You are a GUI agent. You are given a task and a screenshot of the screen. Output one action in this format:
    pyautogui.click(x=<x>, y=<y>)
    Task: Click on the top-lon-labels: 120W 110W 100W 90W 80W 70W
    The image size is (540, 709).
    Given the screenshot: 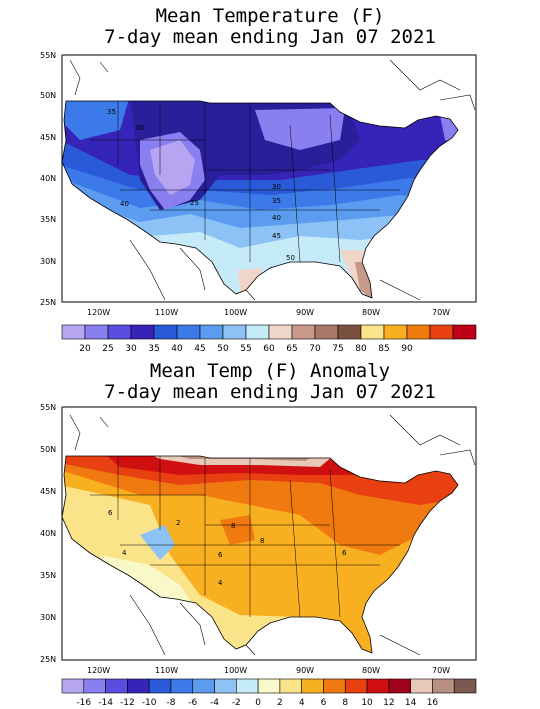 What is the action you would take?
    pyautogui.click(x=268, y=312)
    